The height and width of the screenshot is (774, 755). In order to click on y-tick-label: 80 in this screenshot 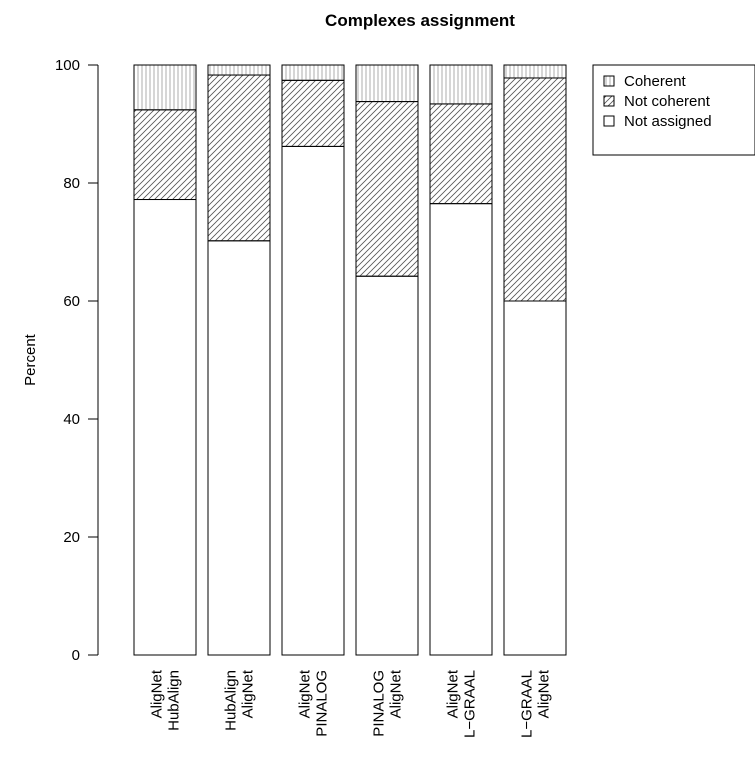, I will do `click(71, 183)`.